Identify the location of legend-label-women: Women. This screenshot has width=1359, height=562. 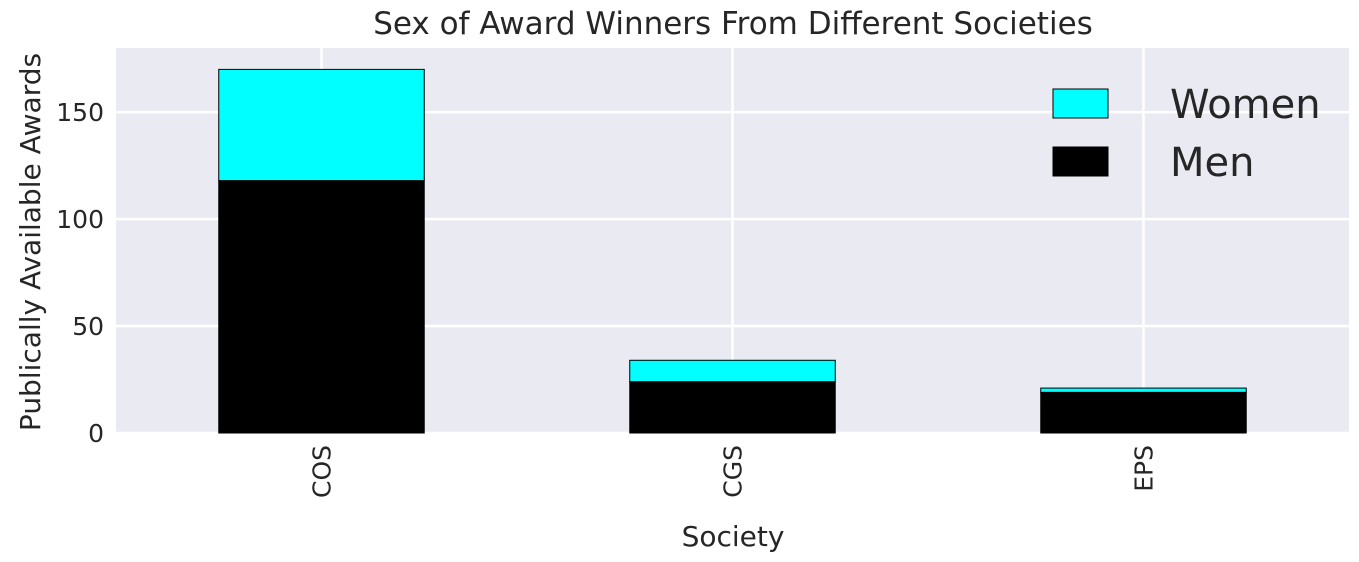
(1245, 105).